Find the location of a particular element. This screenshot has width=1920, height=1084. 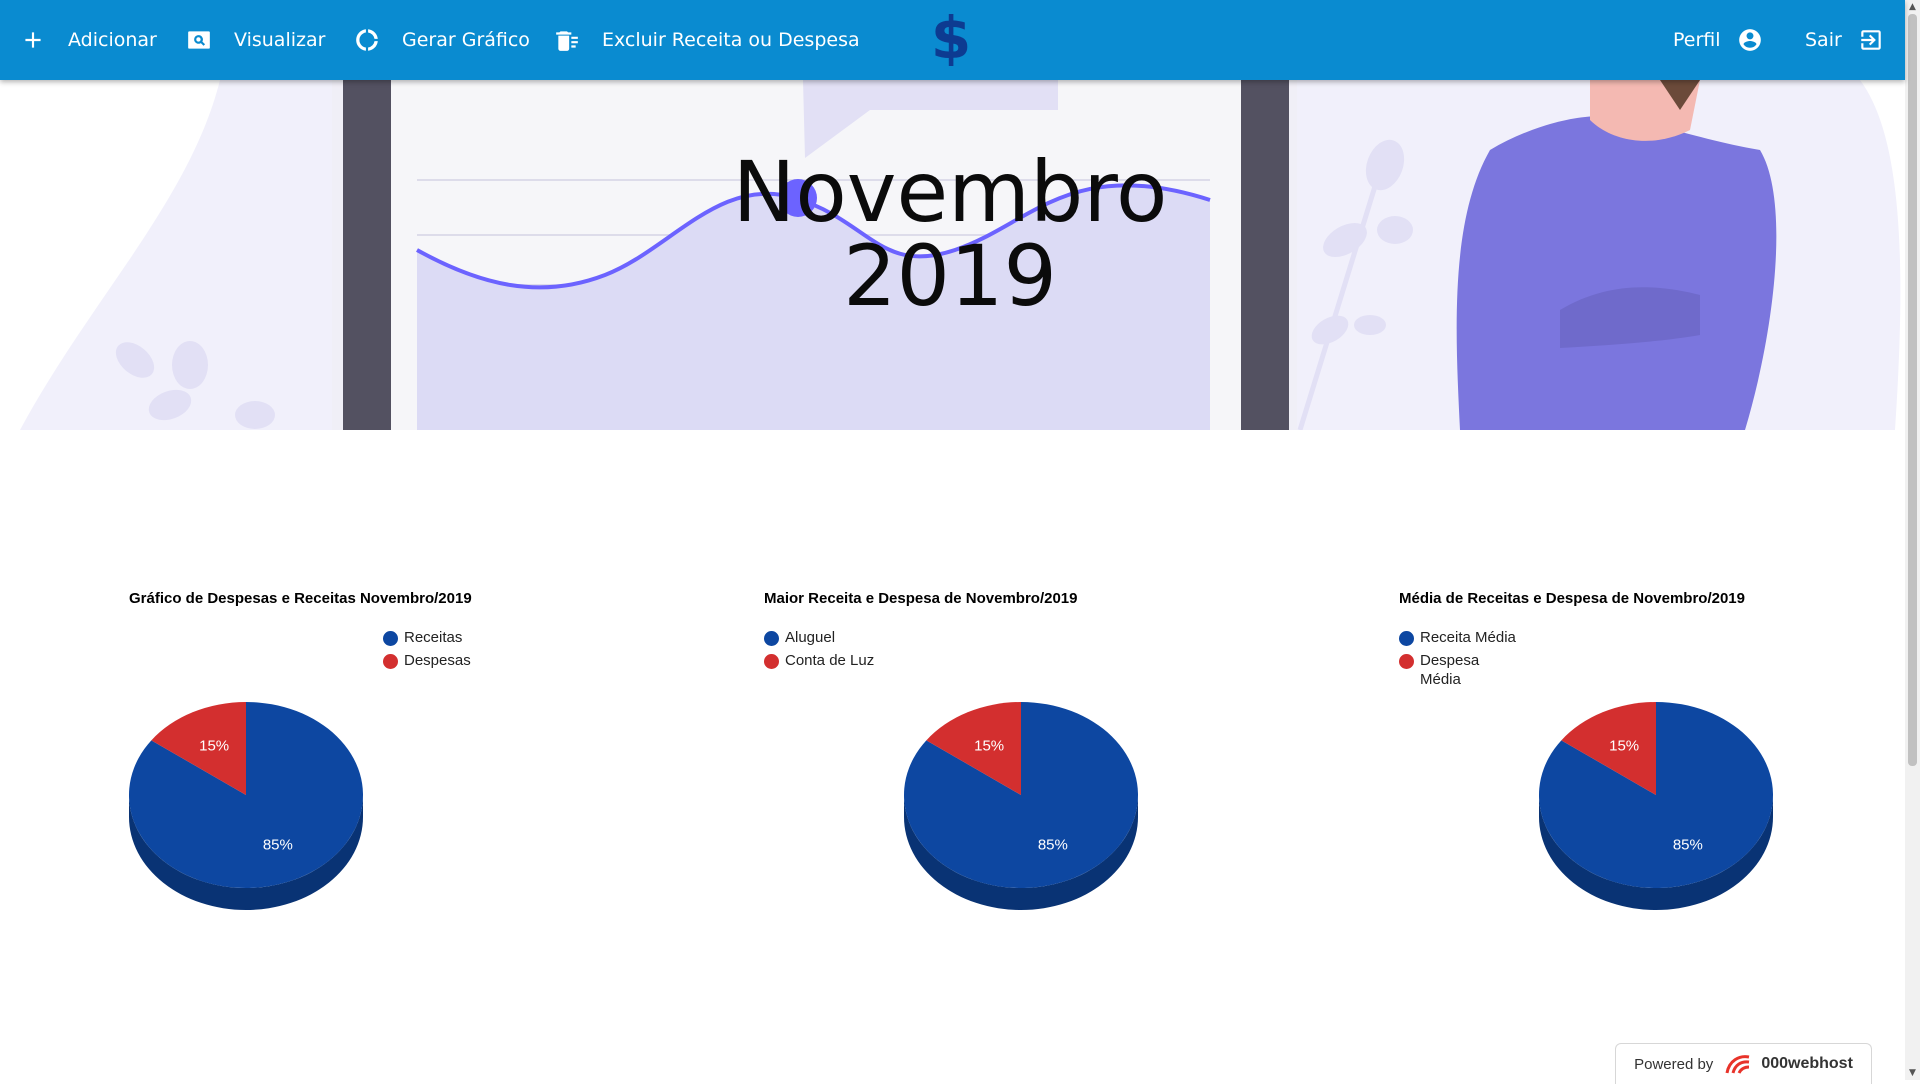

logout-icon is located at coordinates (1871, 40).